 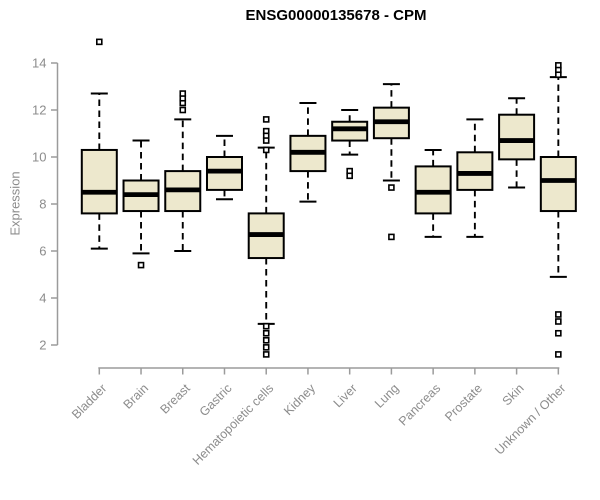 What do you see at coordinates (136, 396) in the screenshot?
I see `x-category-label-brain: Brain` at bounding box center [136, 396].